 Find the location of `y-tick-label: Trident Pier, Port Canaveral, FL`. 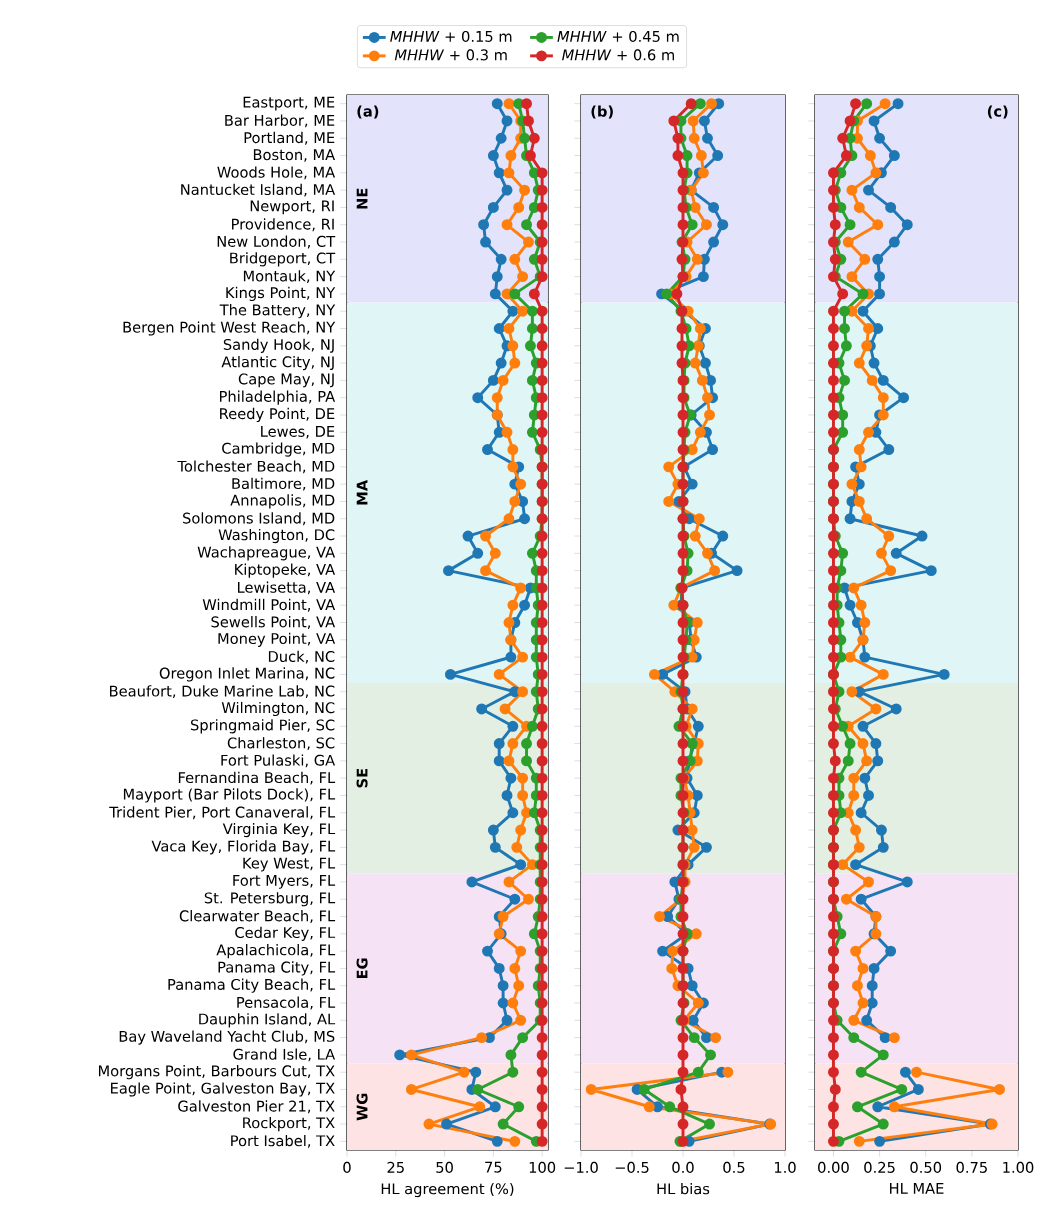

y-tick-label: Trident Pier, Port Canaveral, FL is located at coordinates (222, 813).